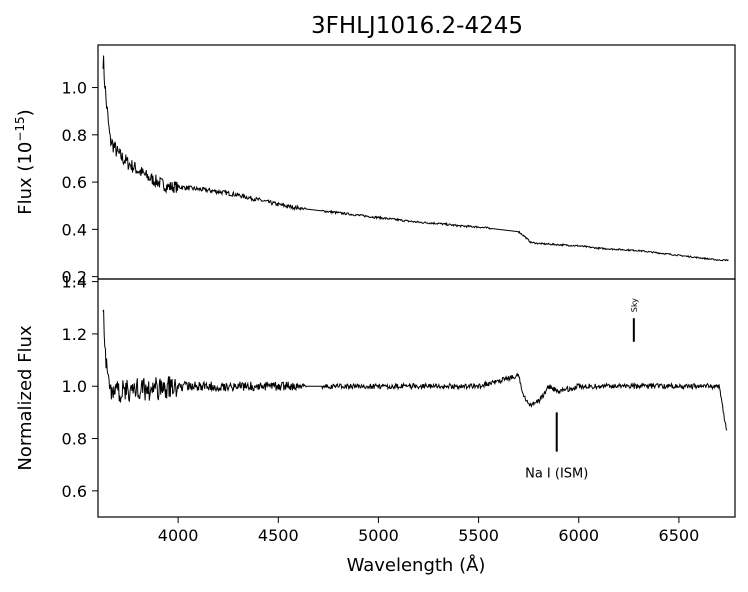 The height and width of the screenshot is (592, 748). Describe the element at coordinates (417, 26) in the screenshot. I see `chart-title: 3FHLJ1016.2-4245` at that location.